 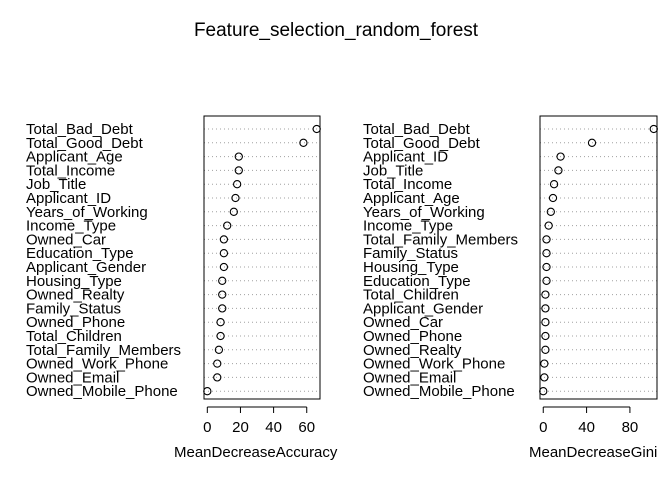 What do you see at coordinates (74, 157) in the screenshot?
I see `accuracy-row-label: Applicant_Age` at bounding box center [74, 157].